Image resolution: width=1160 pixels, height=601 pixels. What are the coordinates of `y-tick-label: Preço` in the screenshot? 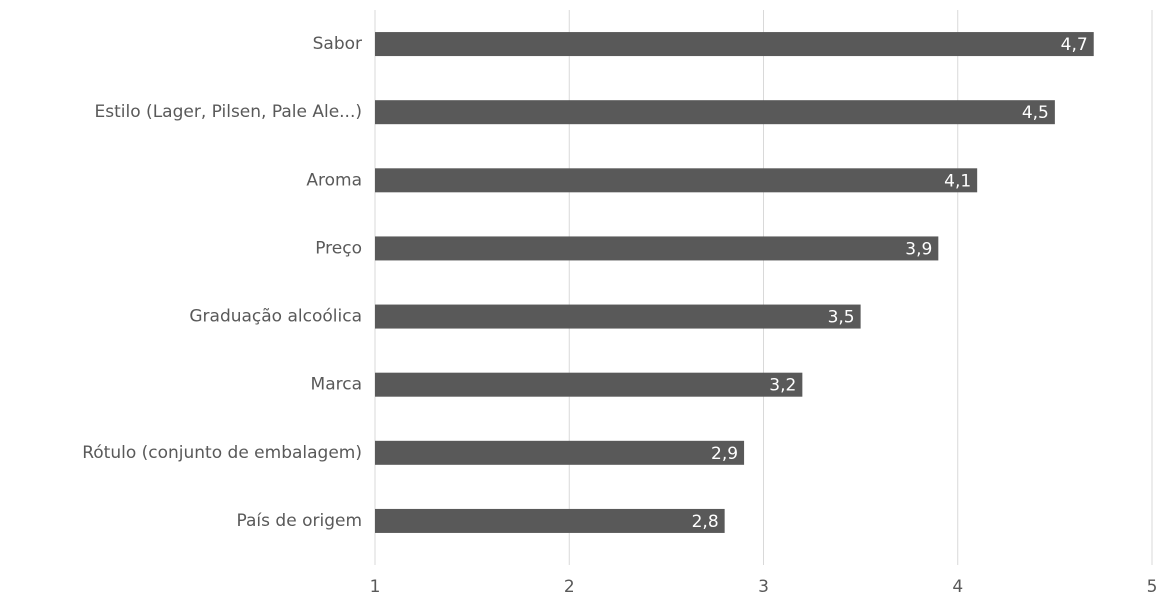 It's located at (338, 248).